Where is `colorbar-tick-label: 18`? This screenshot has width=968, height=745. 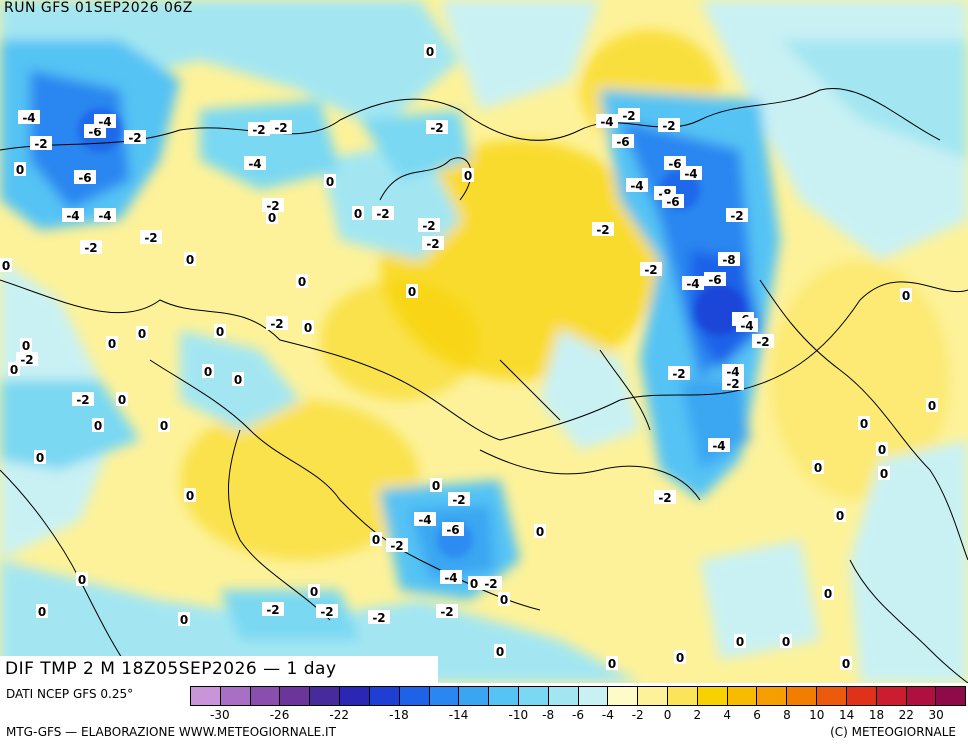 colorbar-tick-label: 18 is located at coordinates (876, 715).